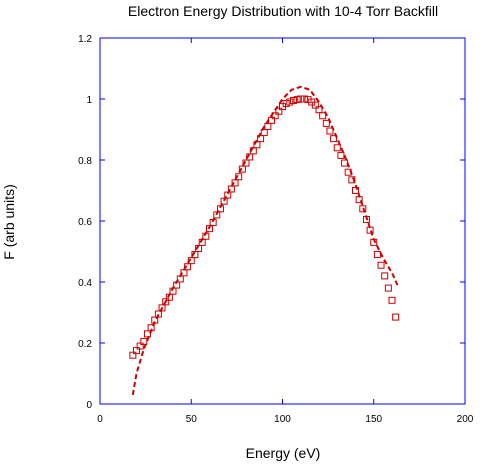  I want to click on x-tick-label: 50, so click(192, 419).